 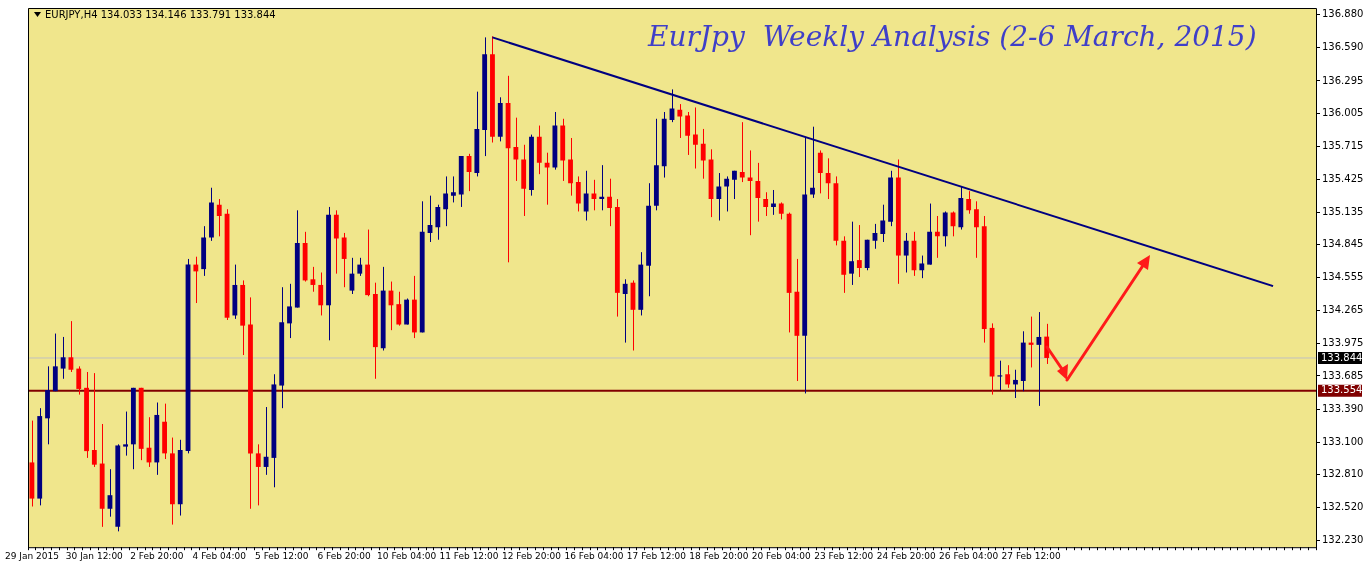 What do you see at coordinates (1343, 408) in the screenshot?
I see `y-tick-label: 133.390` at bounding box center [1343, 408].